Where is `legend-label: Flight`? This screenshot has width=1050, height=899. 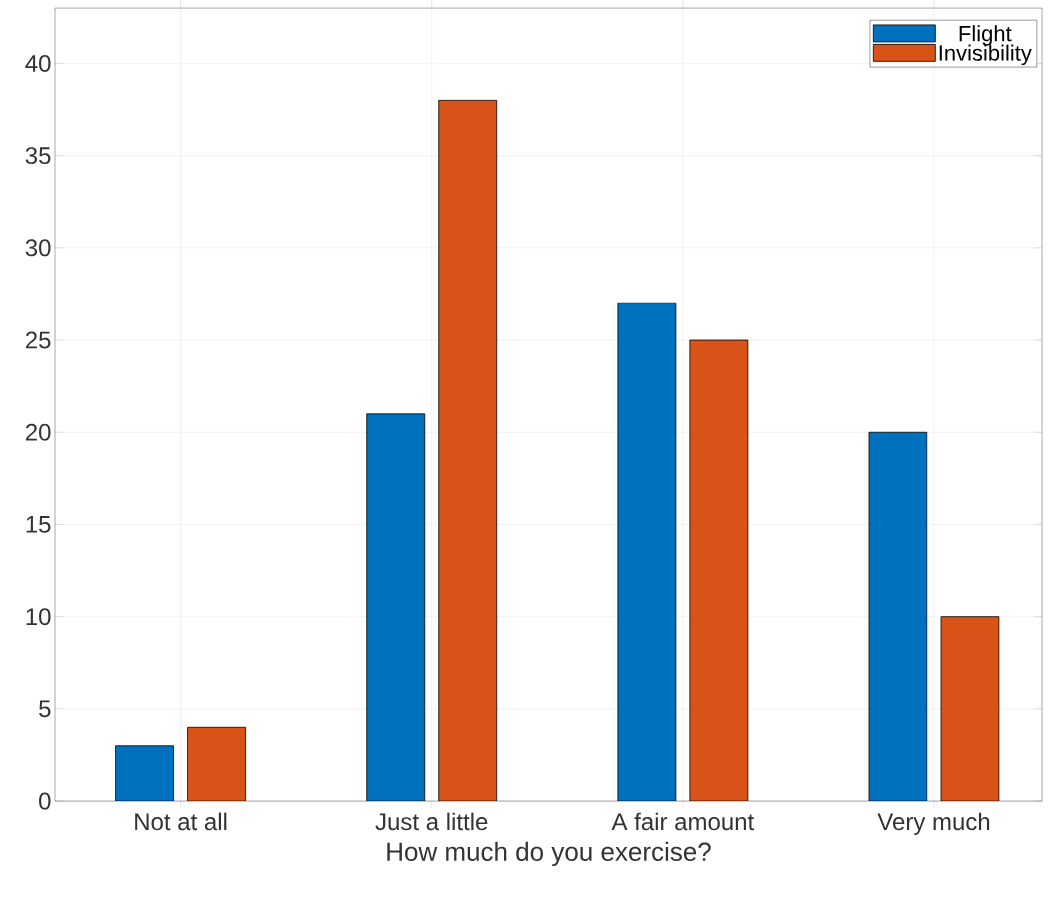 legend-label: Flight is located at coordinates (985, 35).